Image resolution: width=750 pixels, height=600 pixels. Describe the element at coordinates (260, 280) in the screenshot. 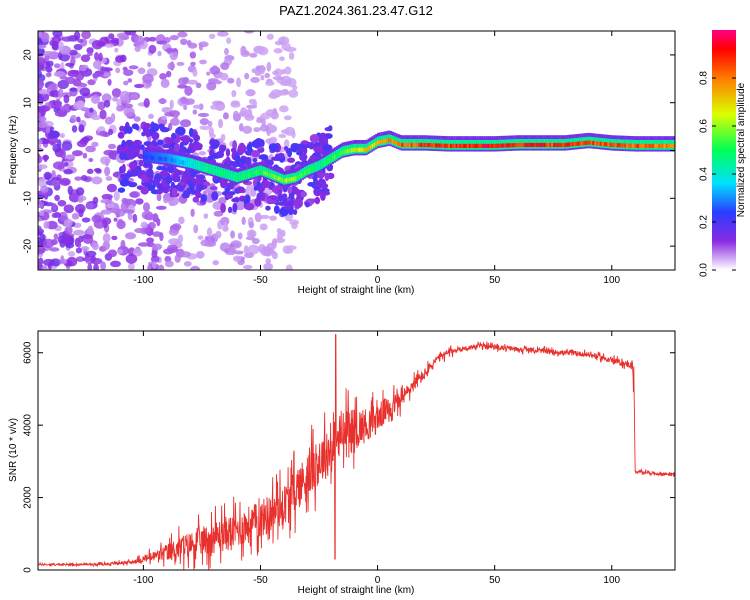

I see `spectrogram-xtick-label: -50` at that location.